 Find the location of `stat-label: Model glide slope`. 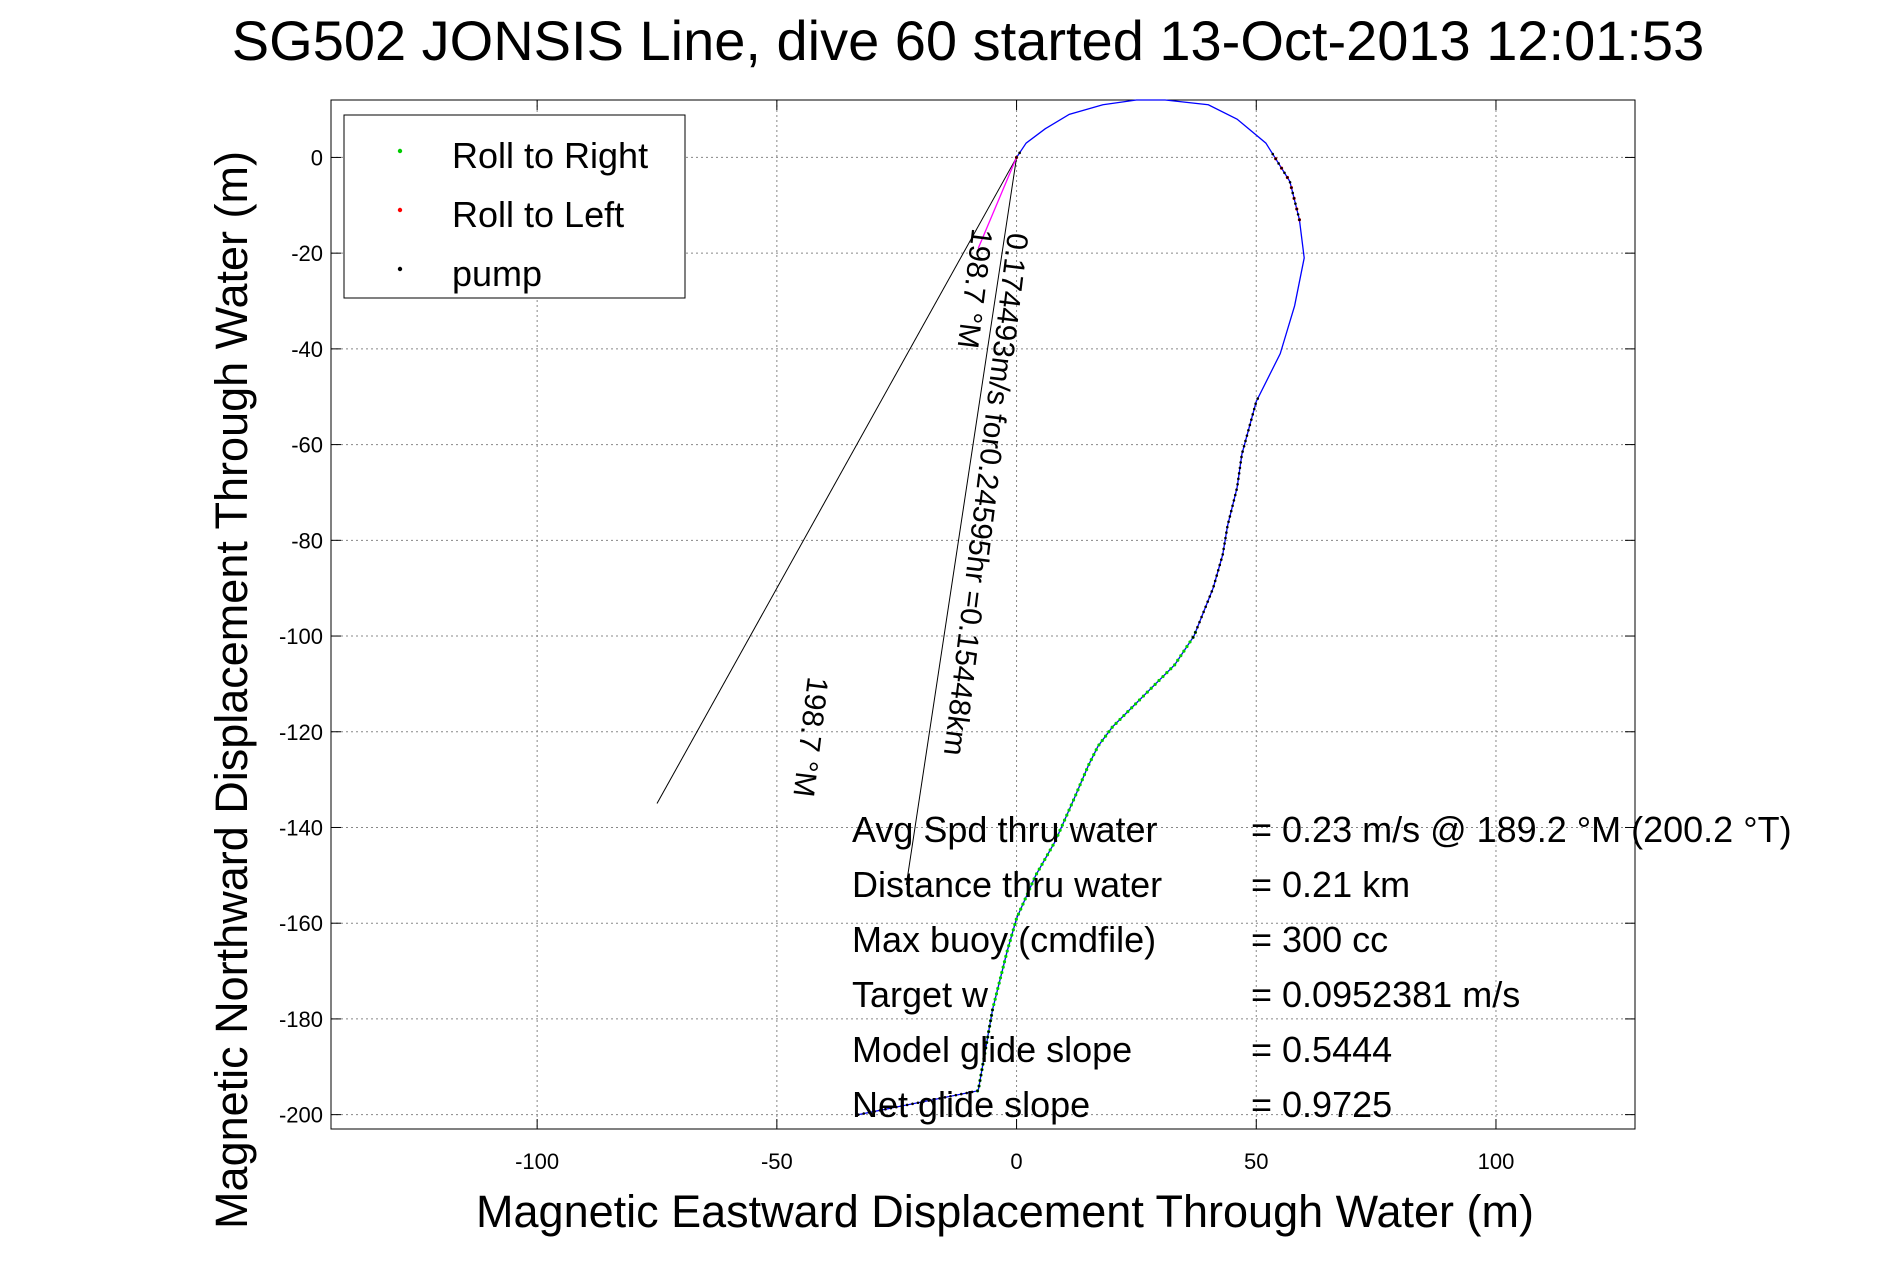

stat-label: Model glide slope is located at coordinates (992, 1049).